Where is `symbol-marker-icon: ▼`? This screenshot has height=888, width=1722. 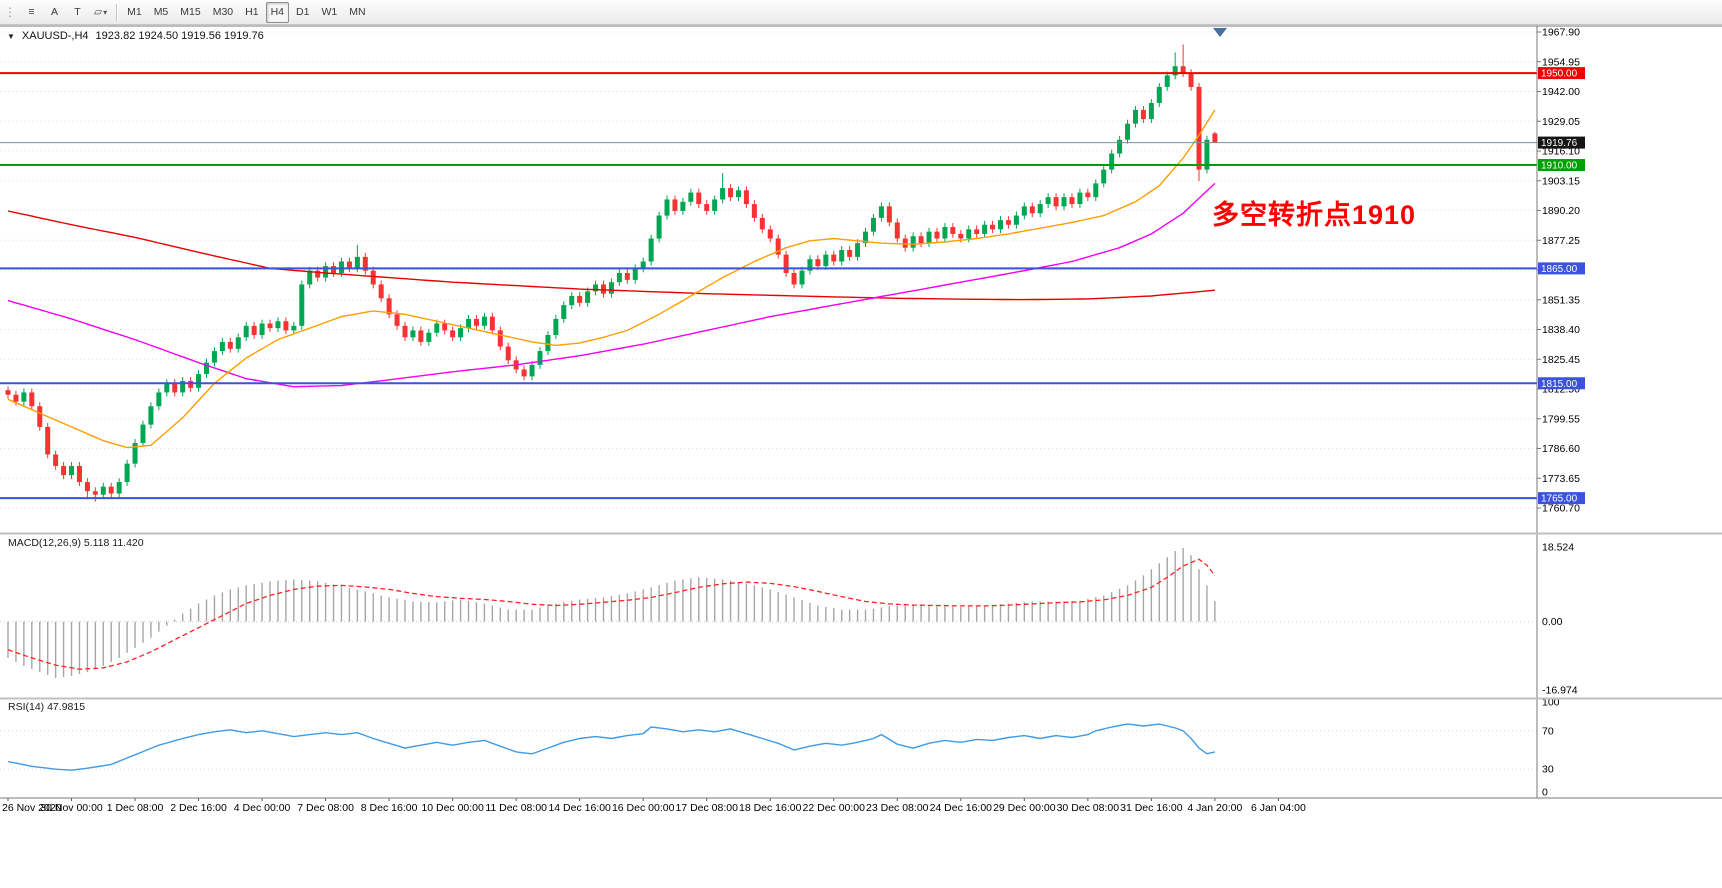 symbol-marker-icon: ▼ is located at coordinates (11, 36).